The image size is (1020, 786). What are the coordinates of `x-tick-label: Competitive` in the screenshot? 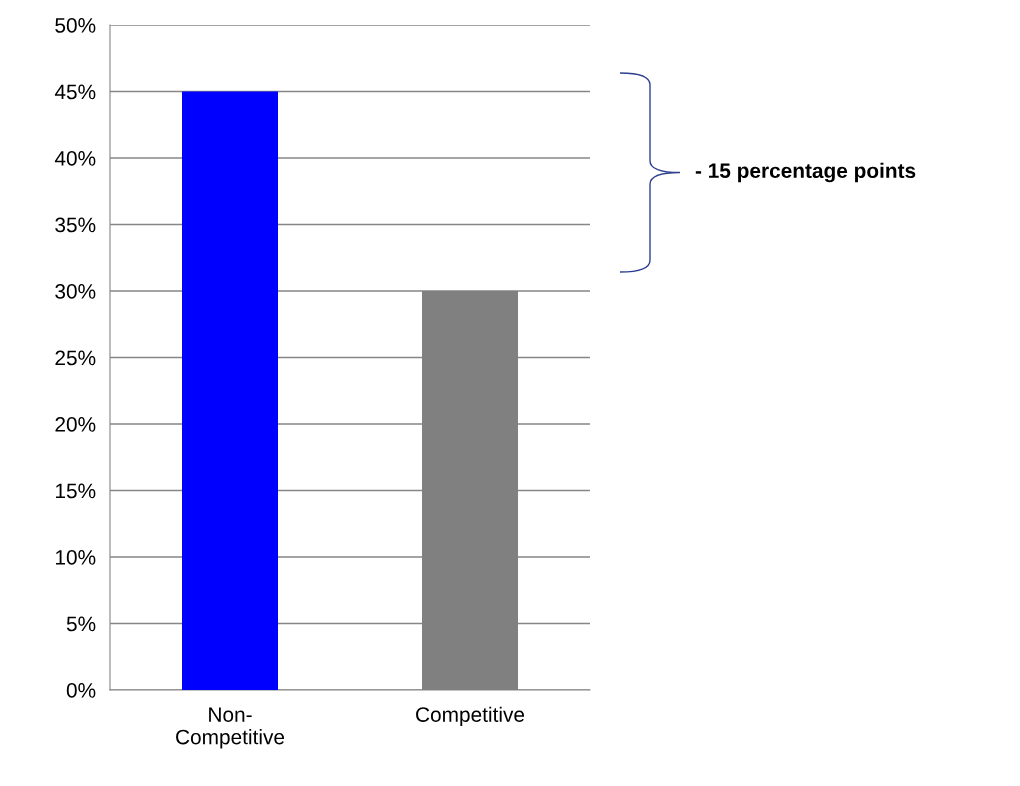 It's located at (470, 716).